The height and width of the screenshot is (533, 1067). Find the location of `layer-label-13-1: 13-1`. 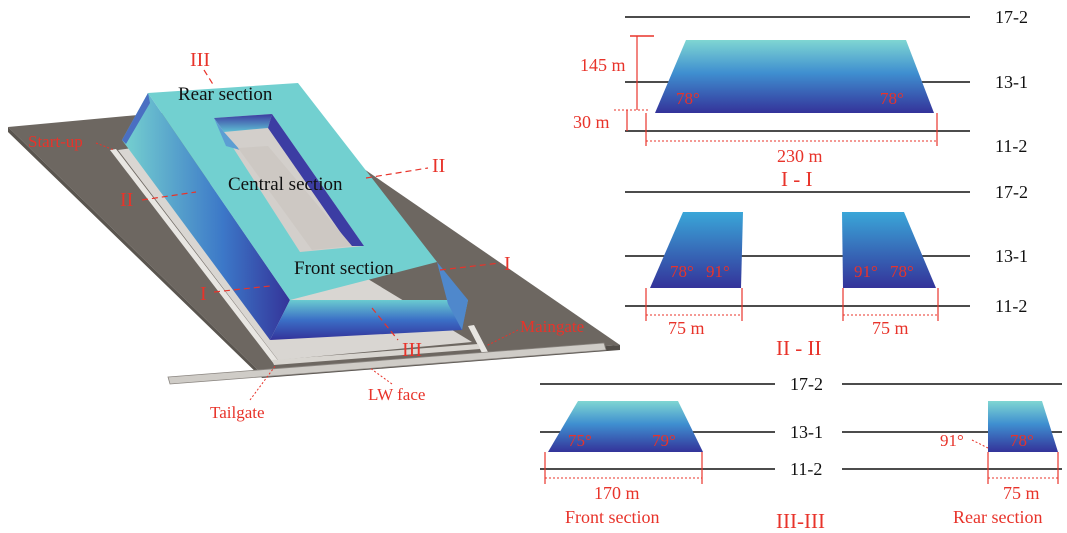

layer-label-13-1: 13-1 is located at coordinates (1011, 82).